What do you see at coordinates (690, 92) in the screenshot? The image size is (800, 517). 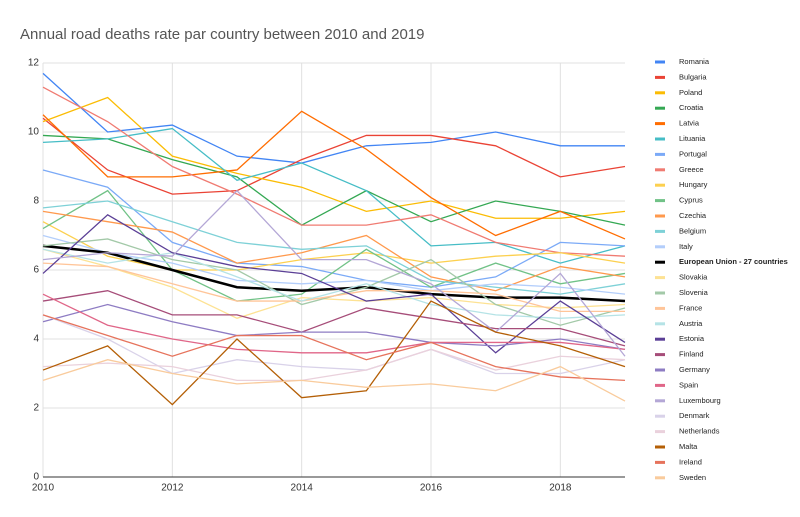 I see `legend-label: Poland` at bounding box center [690, 92].